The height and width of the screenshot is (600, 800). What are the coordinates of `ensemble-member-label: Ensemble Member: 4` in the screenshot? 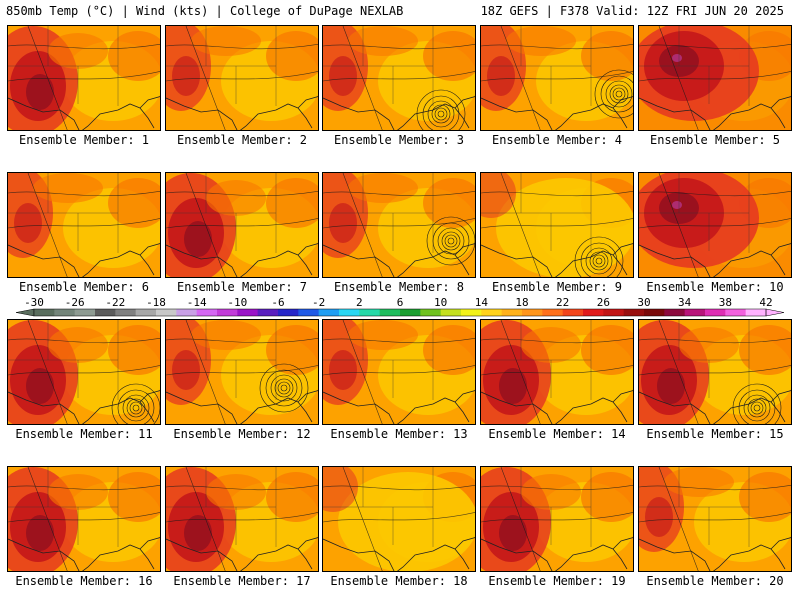 It's located at (557, 140).